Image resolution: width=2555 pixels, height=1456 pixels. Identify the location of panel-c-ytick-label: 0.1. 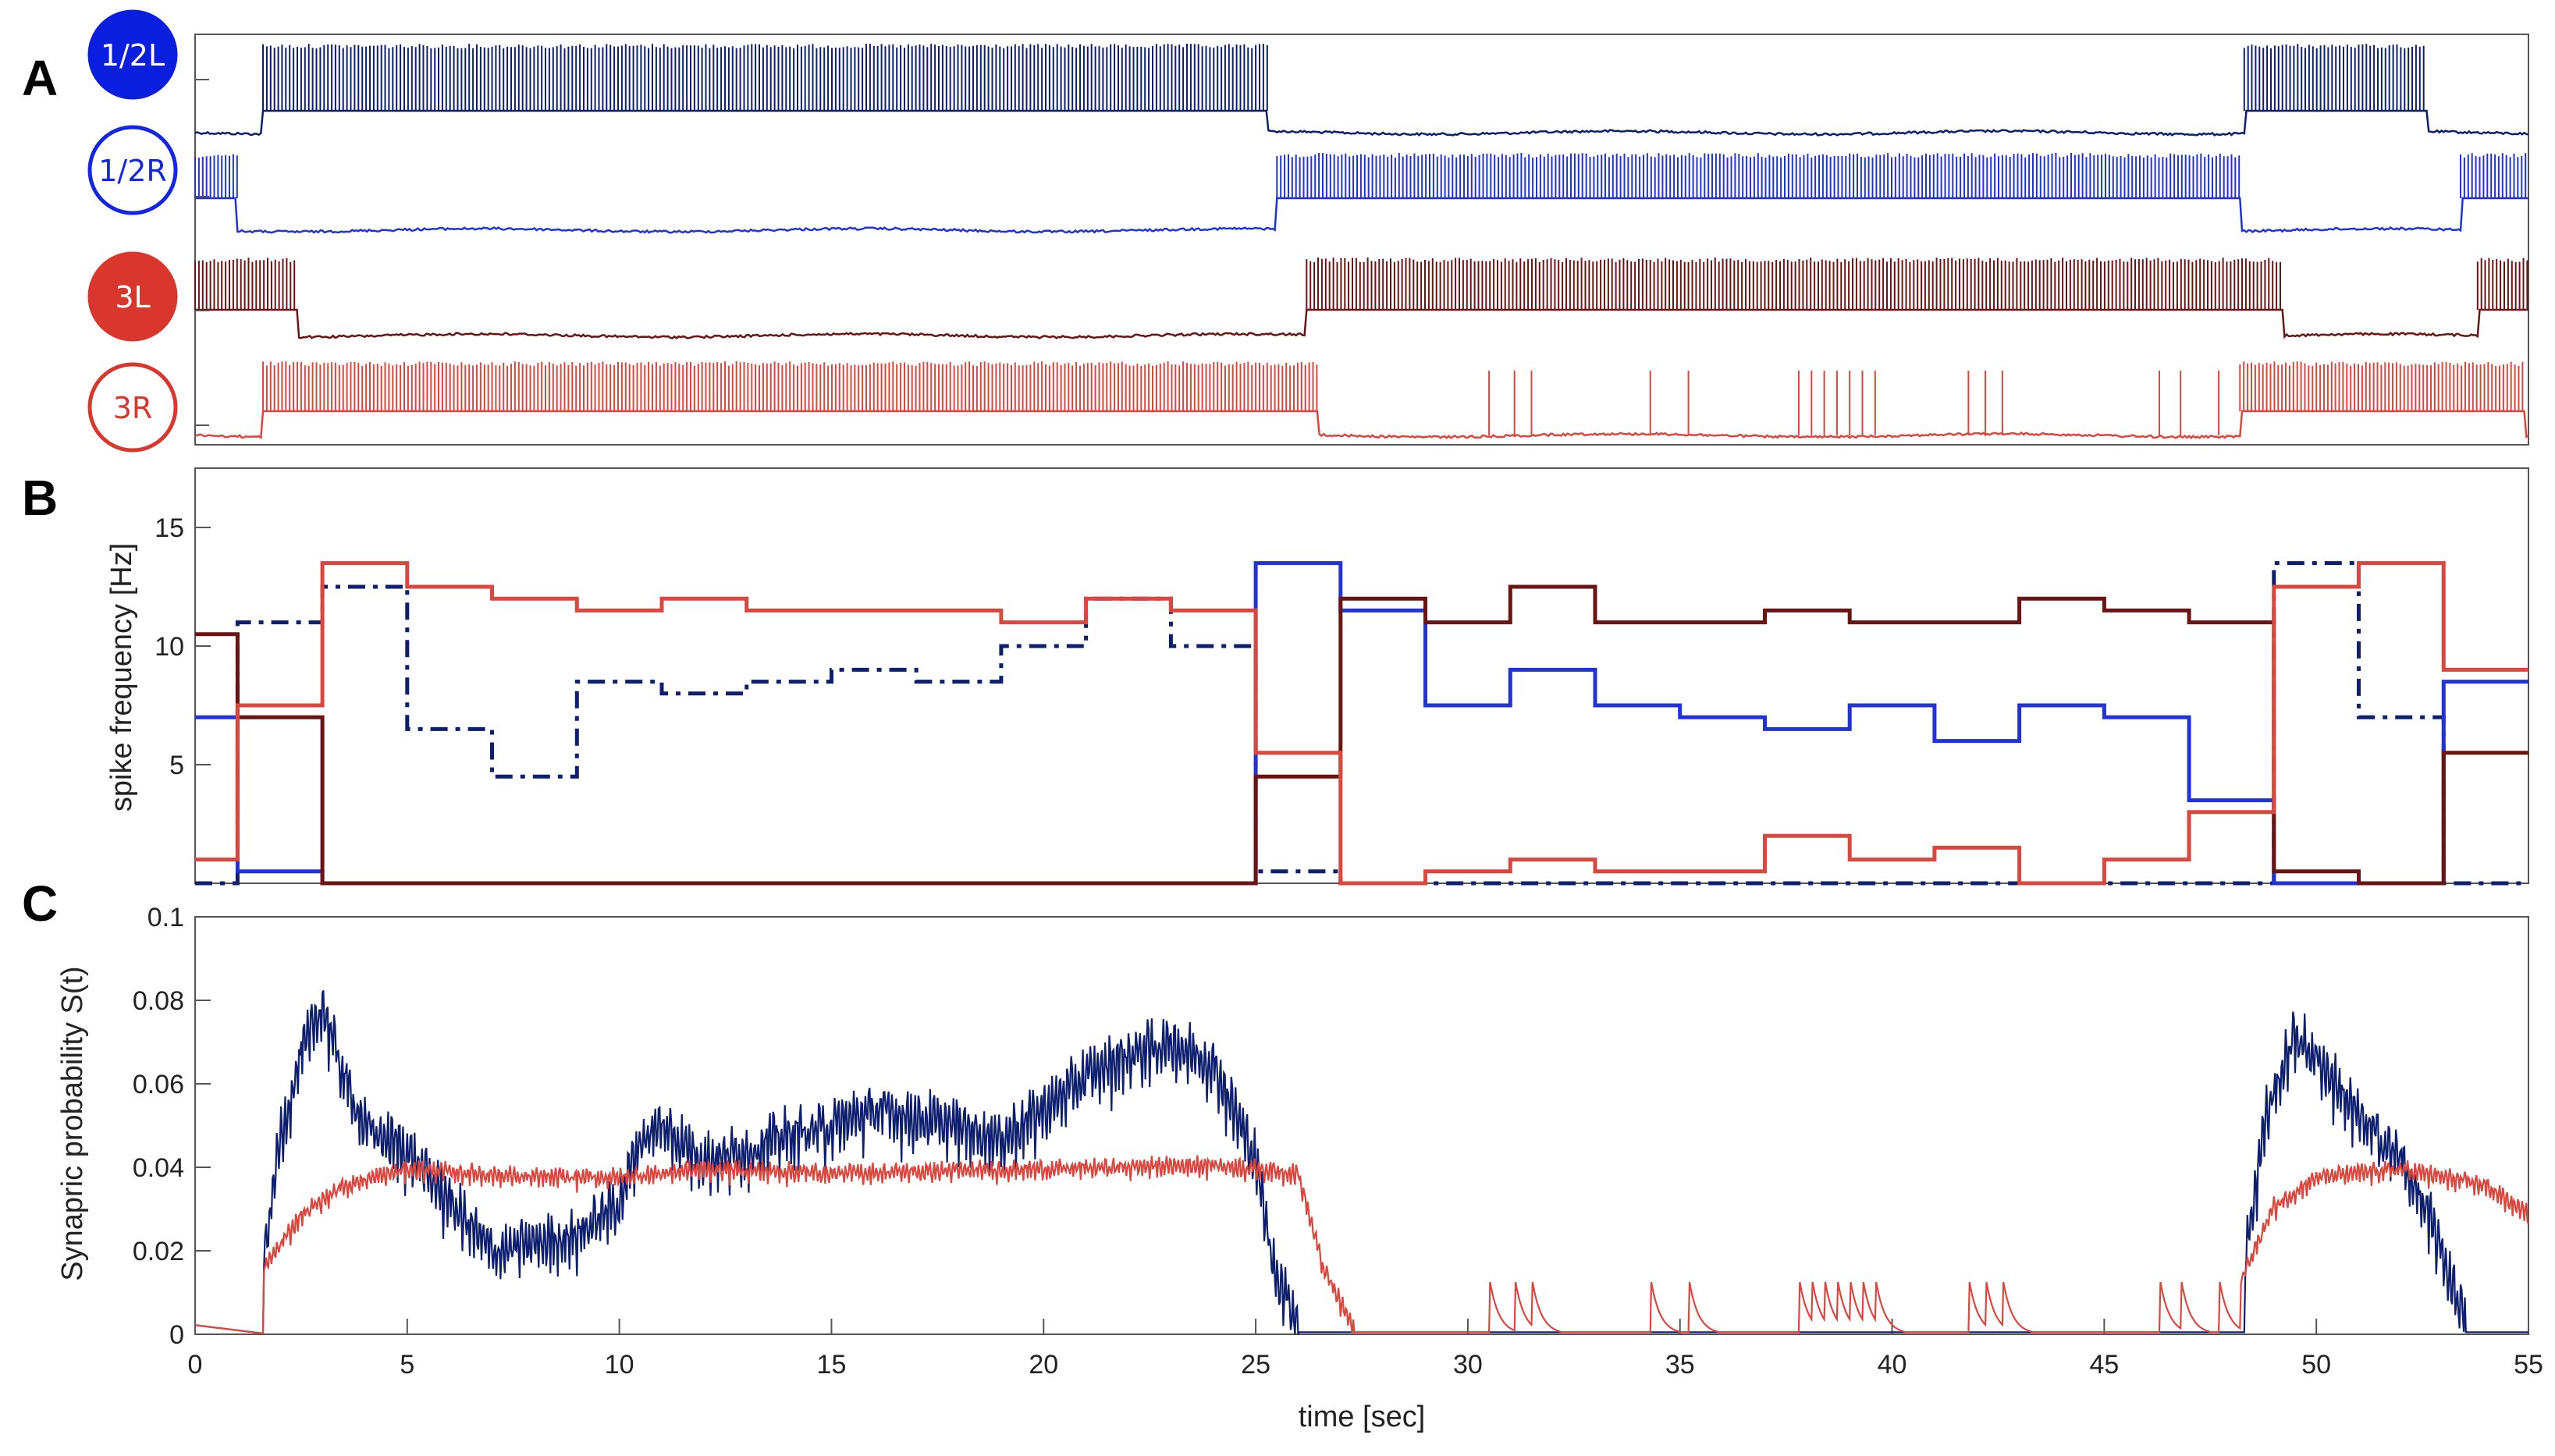
(165, 918).